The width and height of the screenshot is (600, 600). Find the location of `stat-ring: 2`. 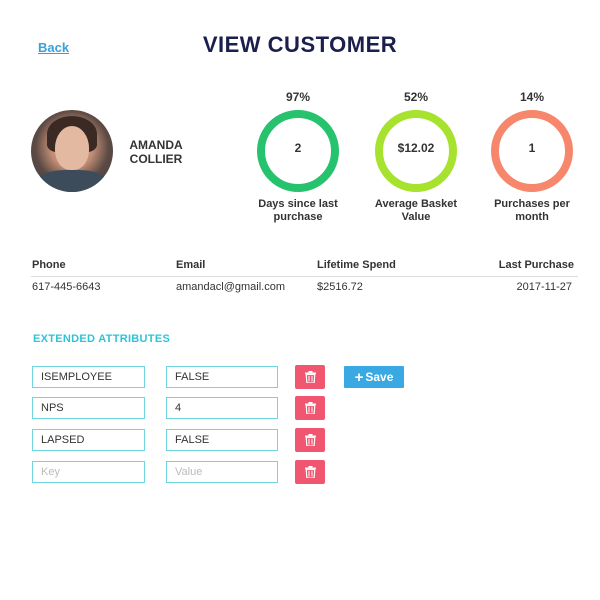

stat-ring: 2 is located at coordinates (298, 151).